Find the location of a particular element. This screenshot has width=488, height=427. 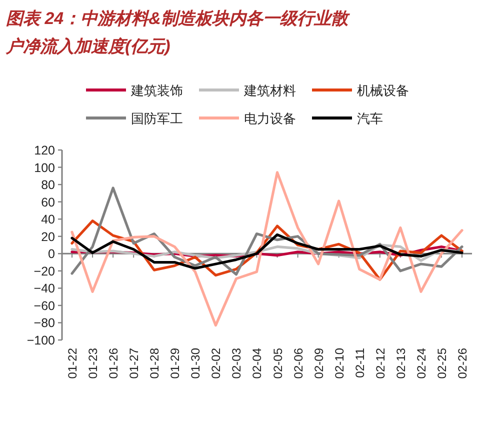

x-tick-label: 01-29 is located at coordinates (175, 363).